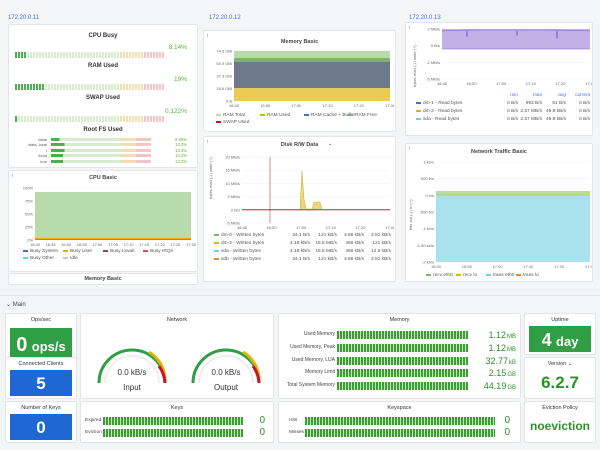 The image size is (600, 450). I want to click on clients-panel: Connected Clients 5, so click(41, 378).